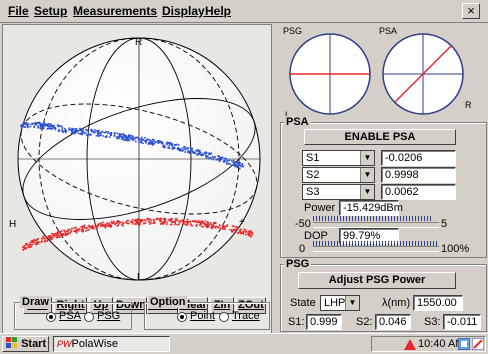  Describe the element at coordinates (89, 317) in the screenshot. I see `draw-psg-radio` at that location.